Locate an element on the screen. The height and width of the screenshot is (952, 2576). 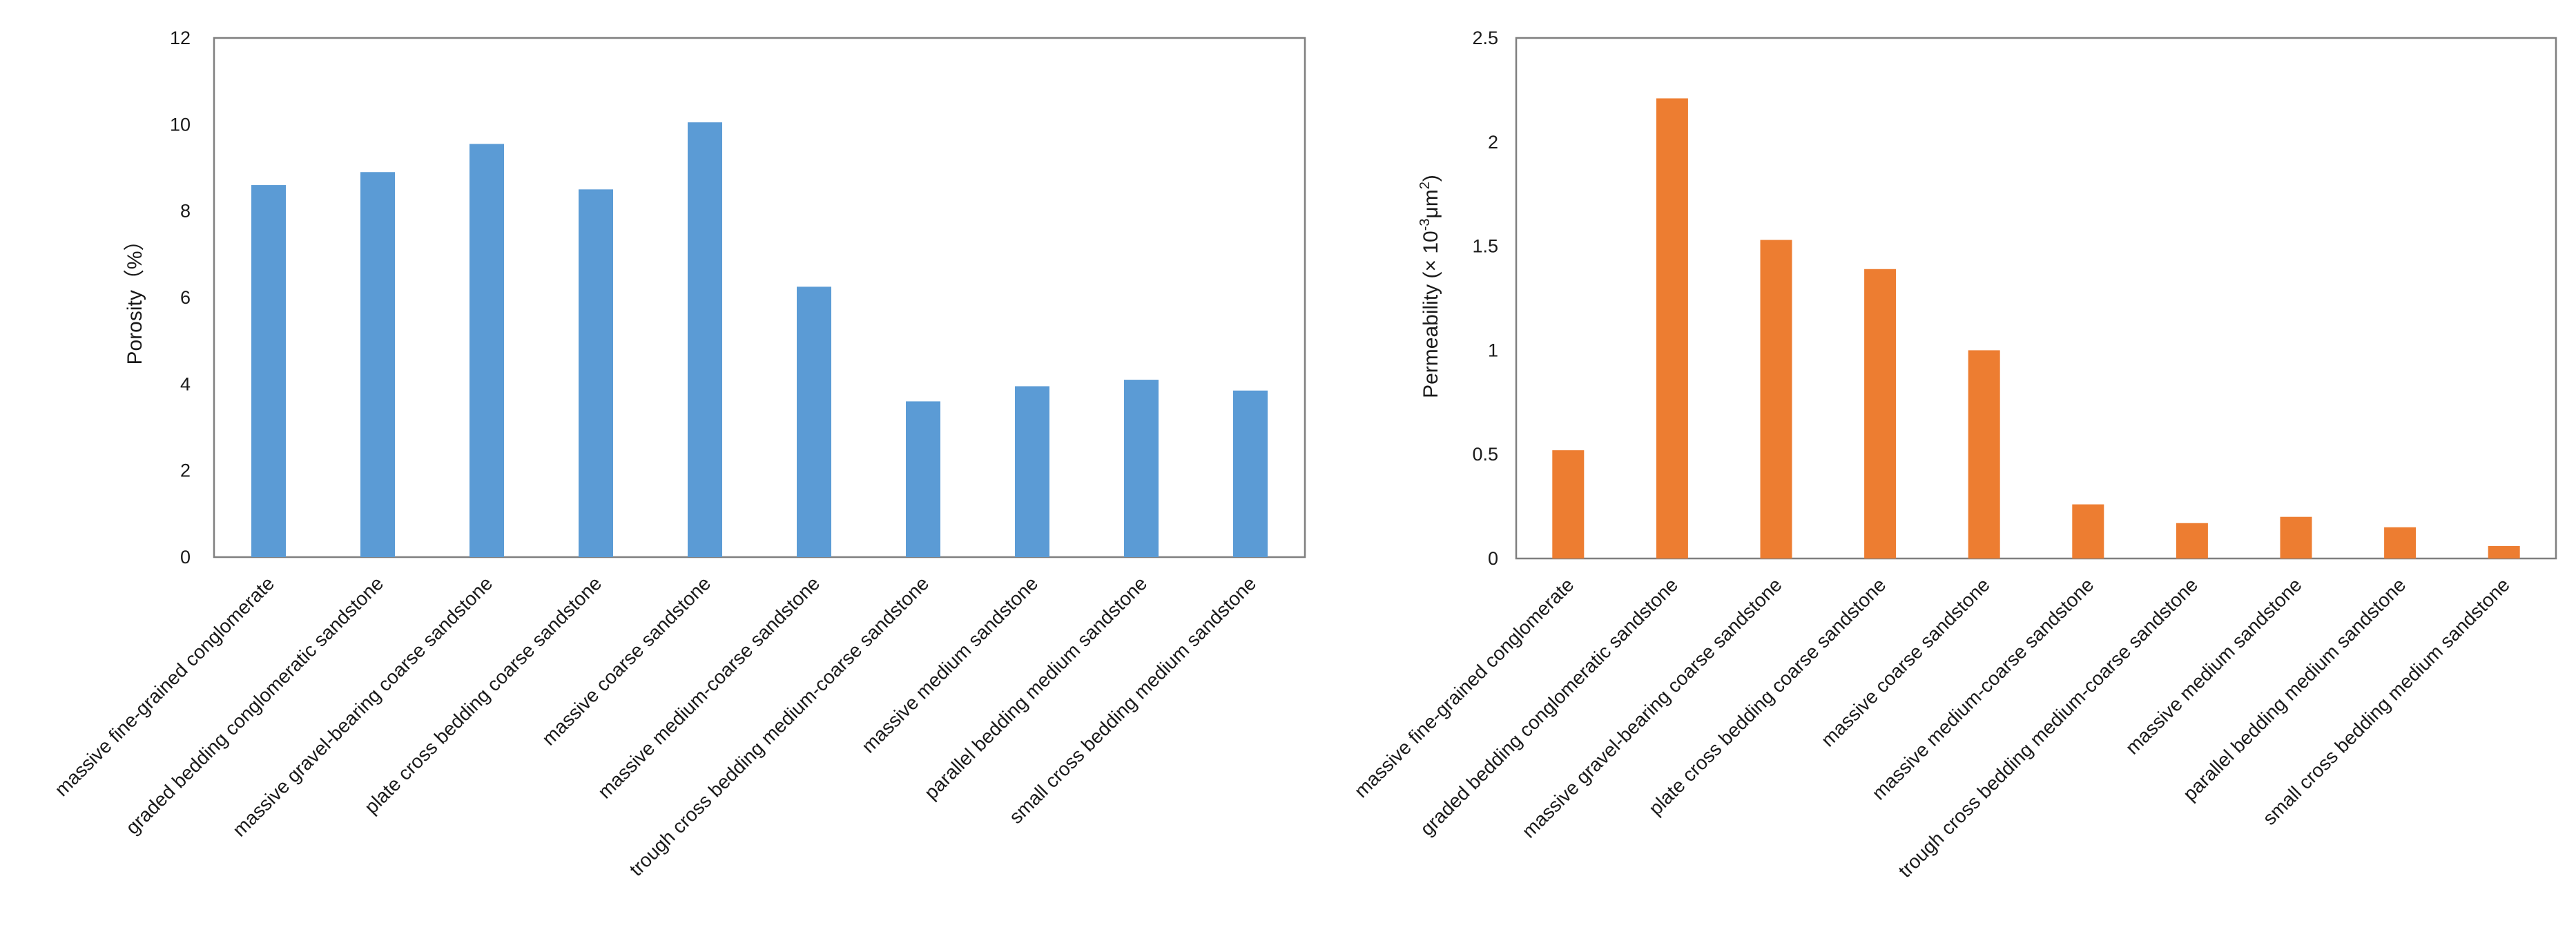
porosity-x-tick-label: massive medium sandstone is located at coordinates (950, 664).